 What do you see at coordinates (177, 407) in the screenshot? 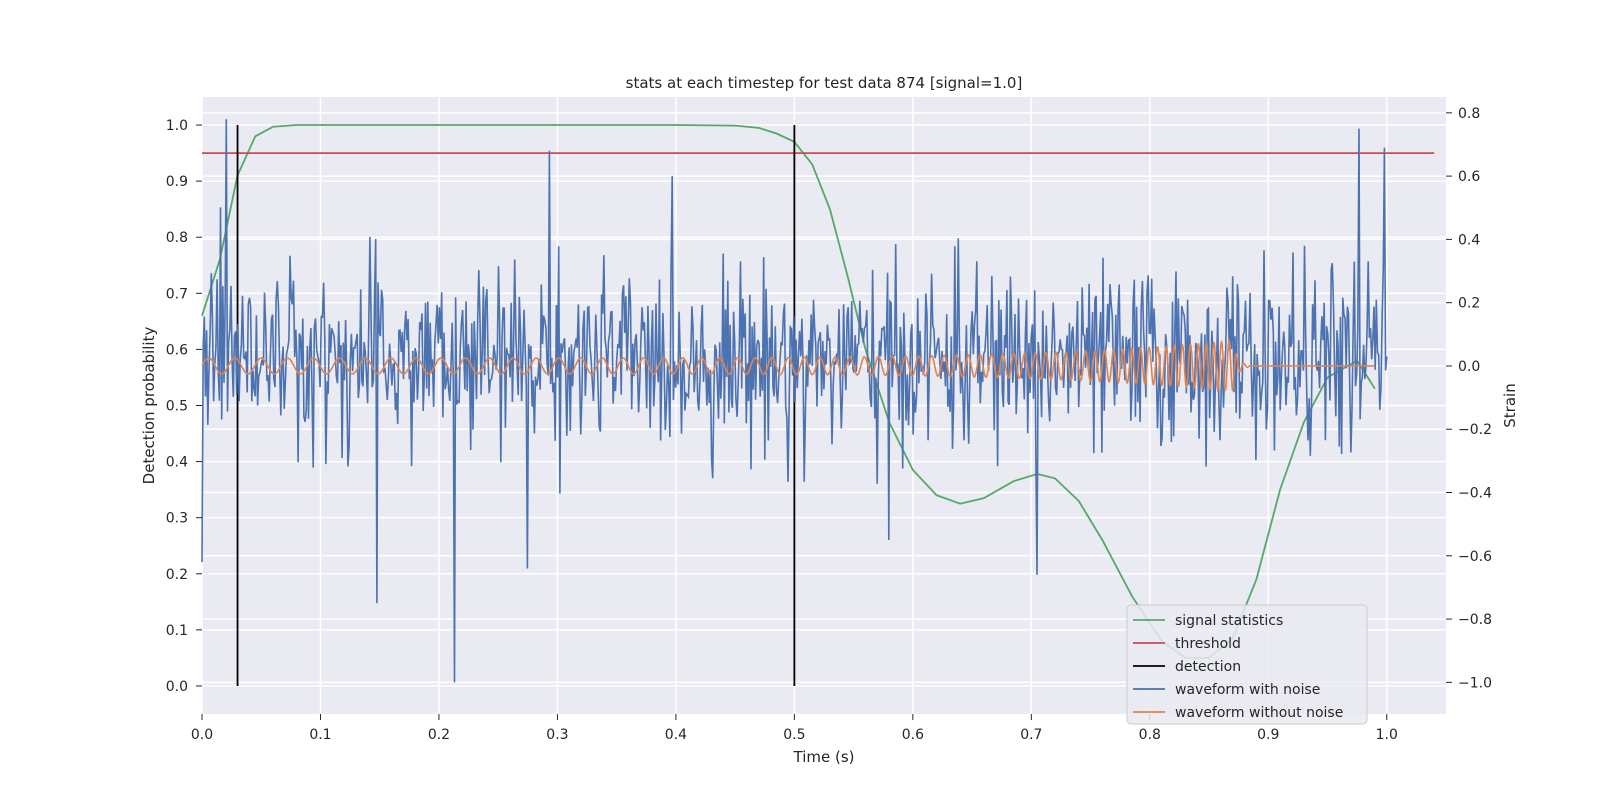
I see `y-left-tick-label: 0.5` at bounding box center [177, 407].